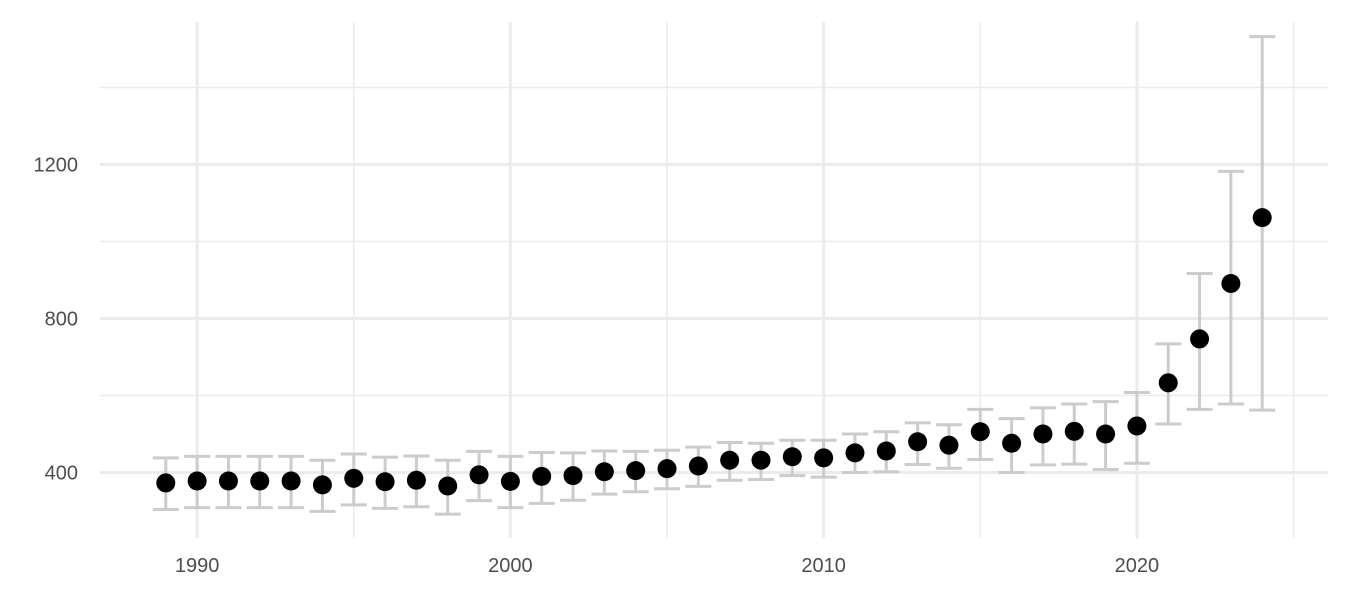 The image size is (1350, 600). Describe the element at coordinates (1137, 566) in the screenshot. I see `x-tick-label: 2020` at that location.